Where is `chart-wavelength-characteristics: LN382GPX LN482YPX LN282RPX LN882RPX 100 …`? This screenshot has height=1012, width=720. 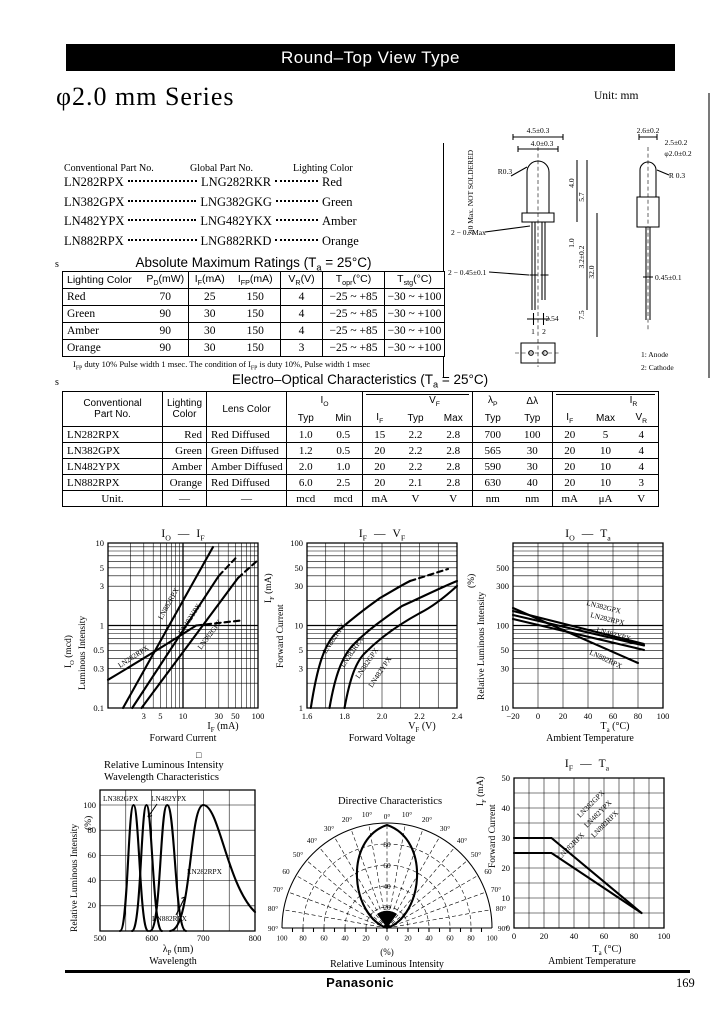
chart-wavelength-characteristics: LN382GPX LN482YPX LN282RPX LN882RPX 100 … is located at coordinates (175, 867).